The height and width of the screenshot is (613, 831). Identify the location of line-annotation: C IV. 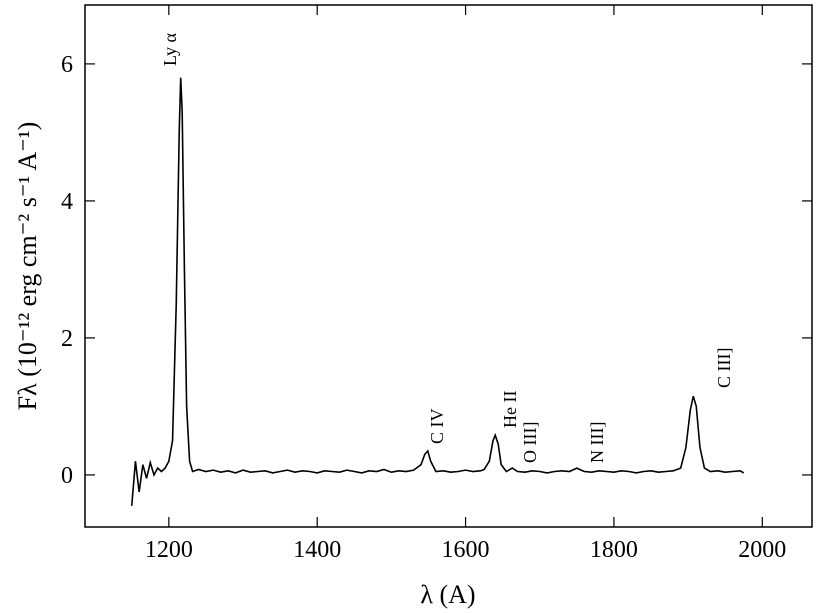
(437, 427).